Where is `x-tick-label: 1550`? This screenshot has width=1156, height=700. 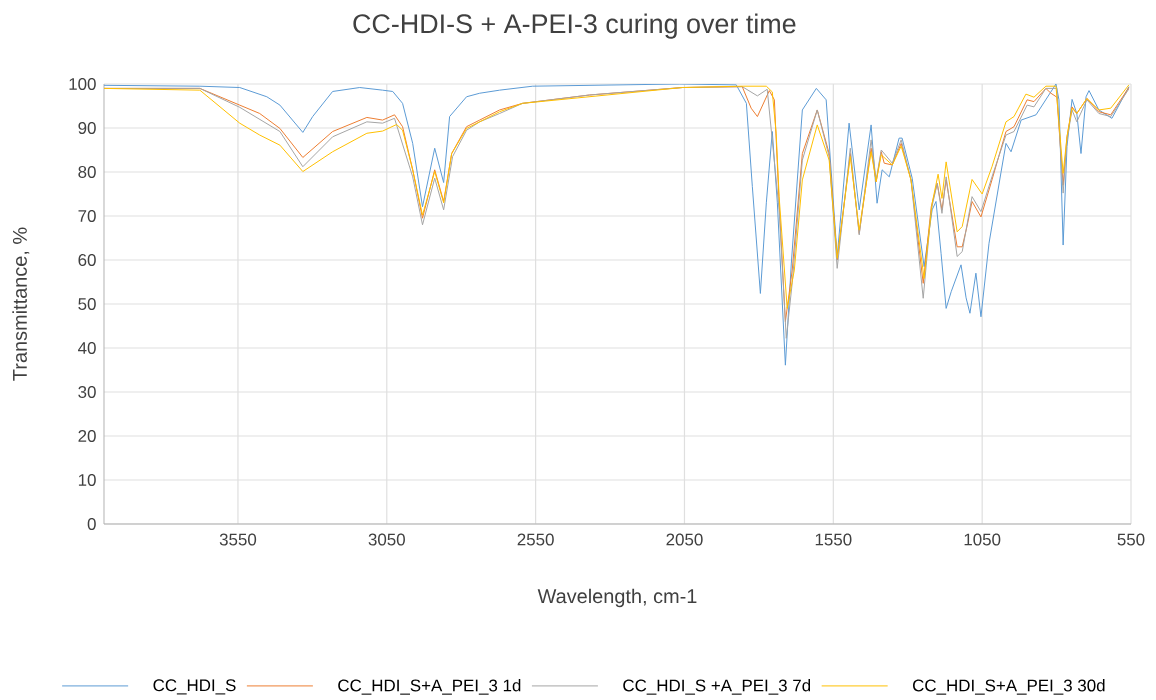
x-tick-label: 1550 is located at coordinates (833, 539).